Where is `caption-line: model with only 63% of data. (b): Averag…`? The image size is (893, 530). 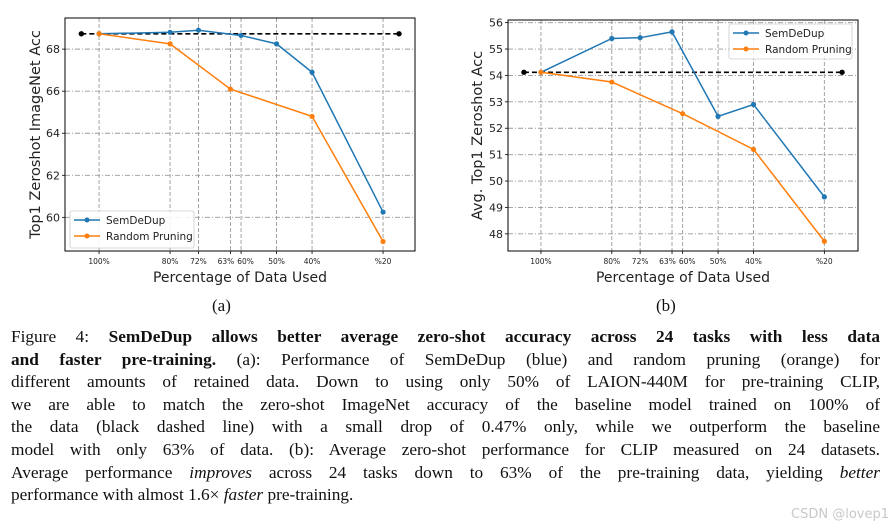
caption-line: model with only 63% of data. (b): Averag… is located at coordinates (445, 450).